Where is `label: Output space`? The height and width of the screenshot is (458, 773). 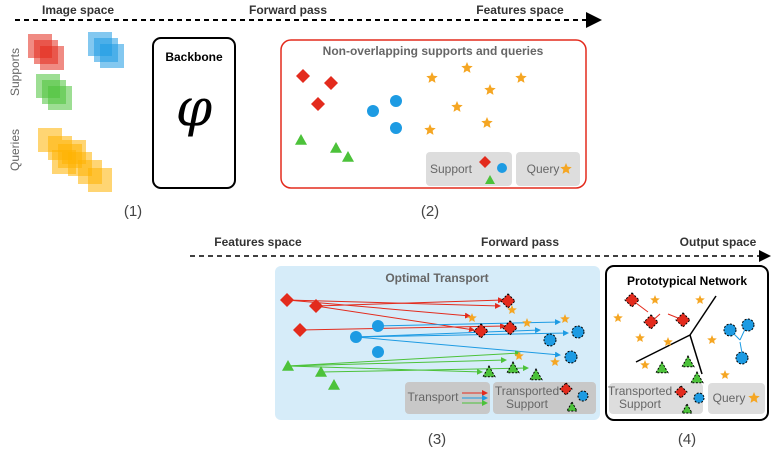 label: Output space is located at coordinates (718, 242).